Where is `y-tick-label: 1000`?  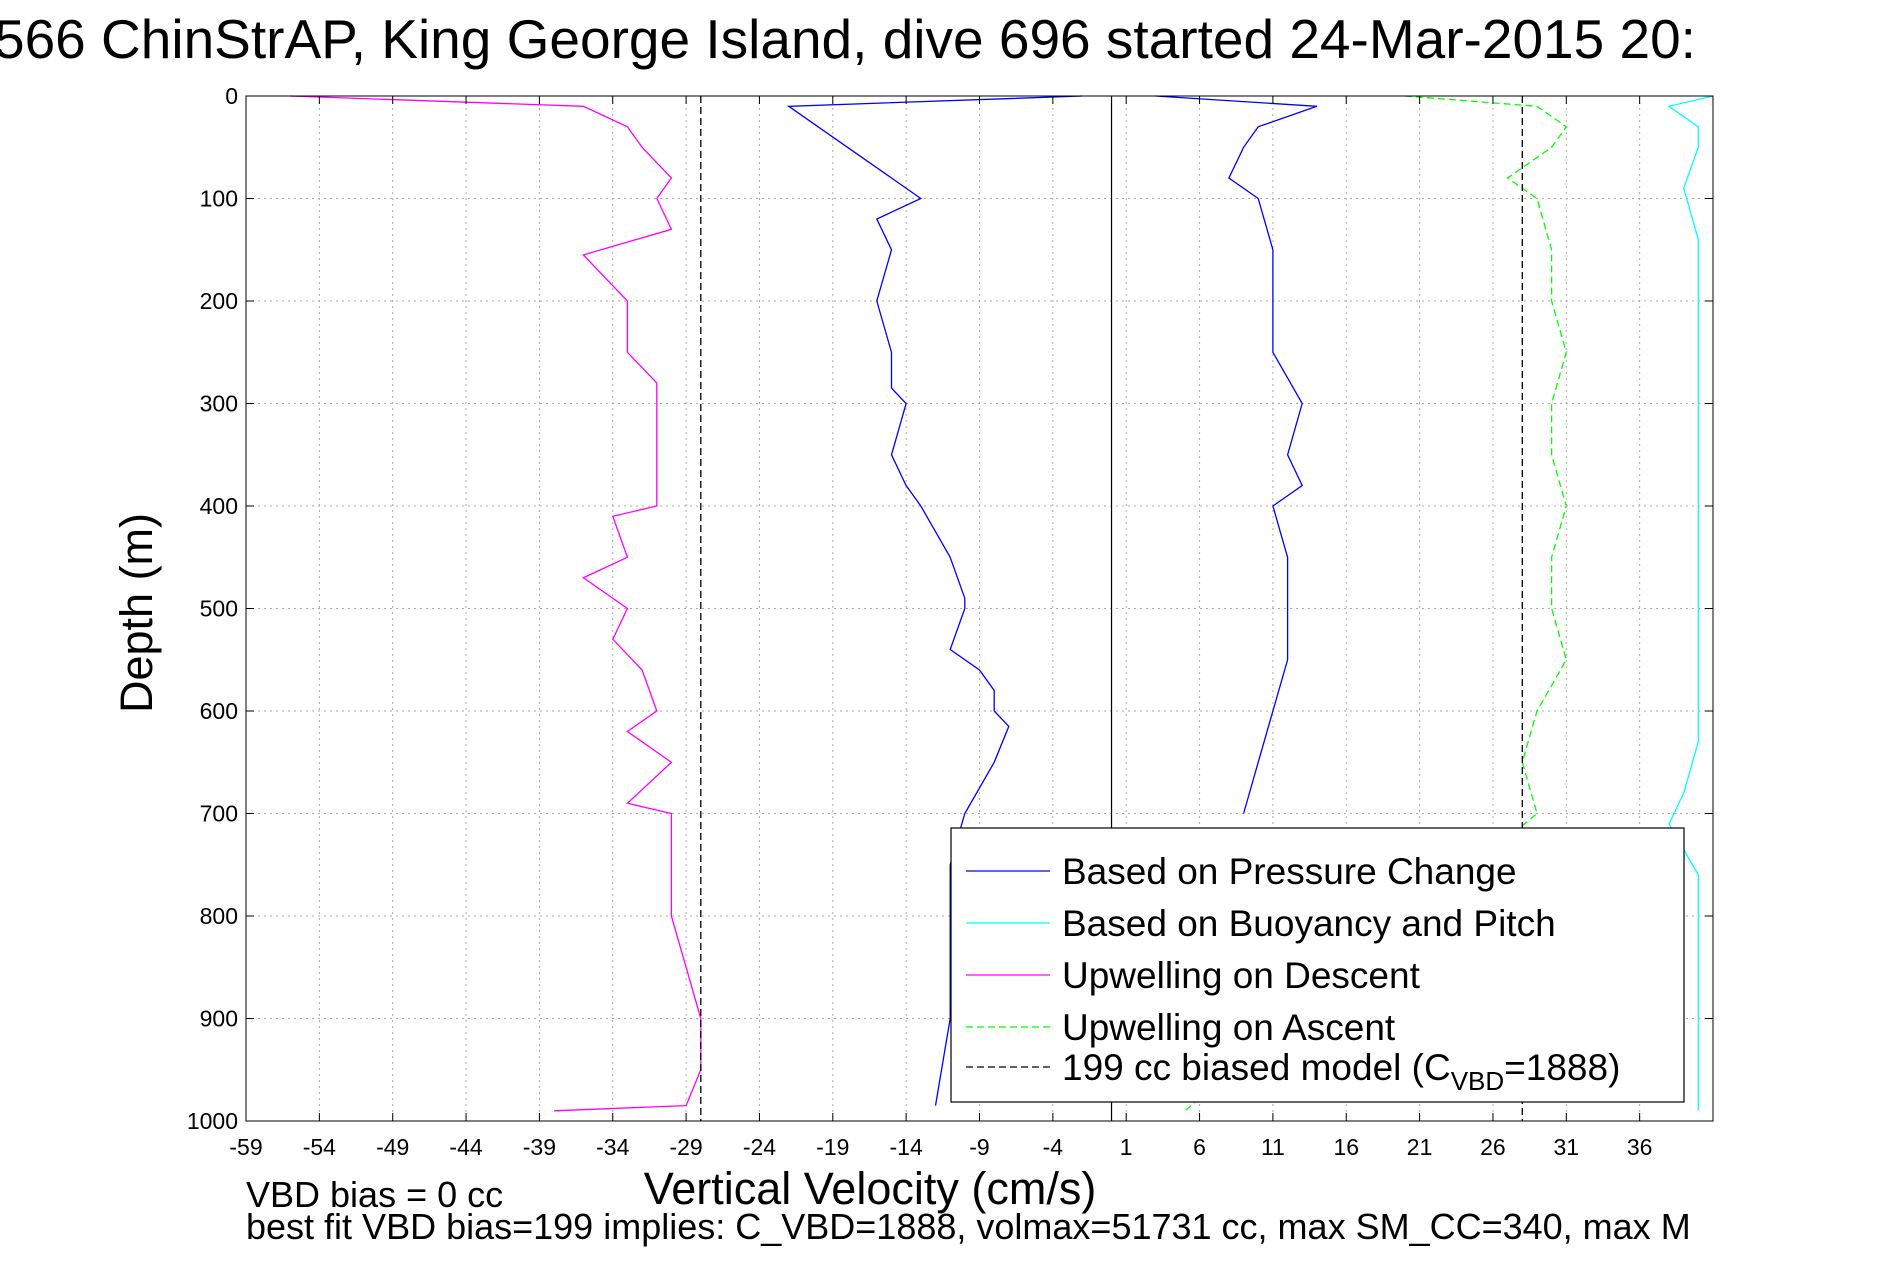
y-tick-label: 1000 is located at coordinates (212, 1121).